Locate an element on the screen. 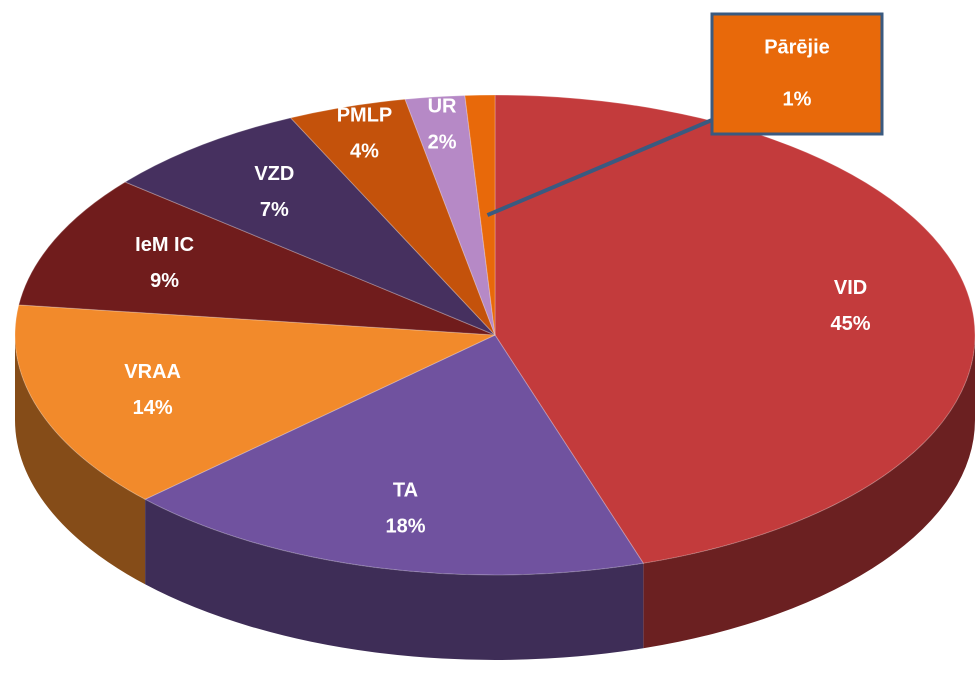 Image resolution: width=976 pixels, height=677 pixels. slice-label: IeM IC is located at coordinates (164, 245).